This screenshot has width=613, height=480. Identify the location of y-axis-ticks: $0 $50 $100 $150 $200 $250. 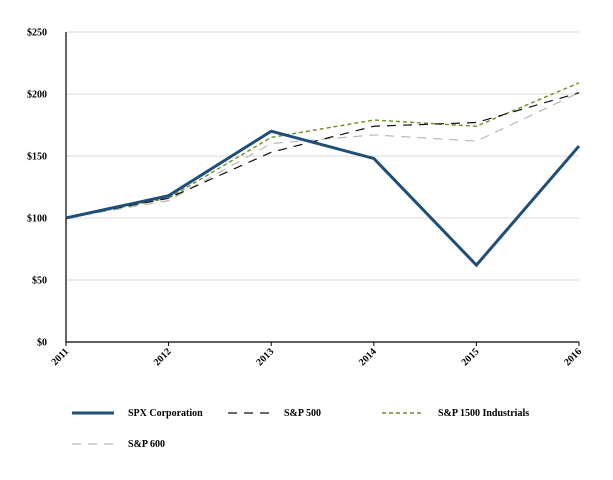
(37, 188).